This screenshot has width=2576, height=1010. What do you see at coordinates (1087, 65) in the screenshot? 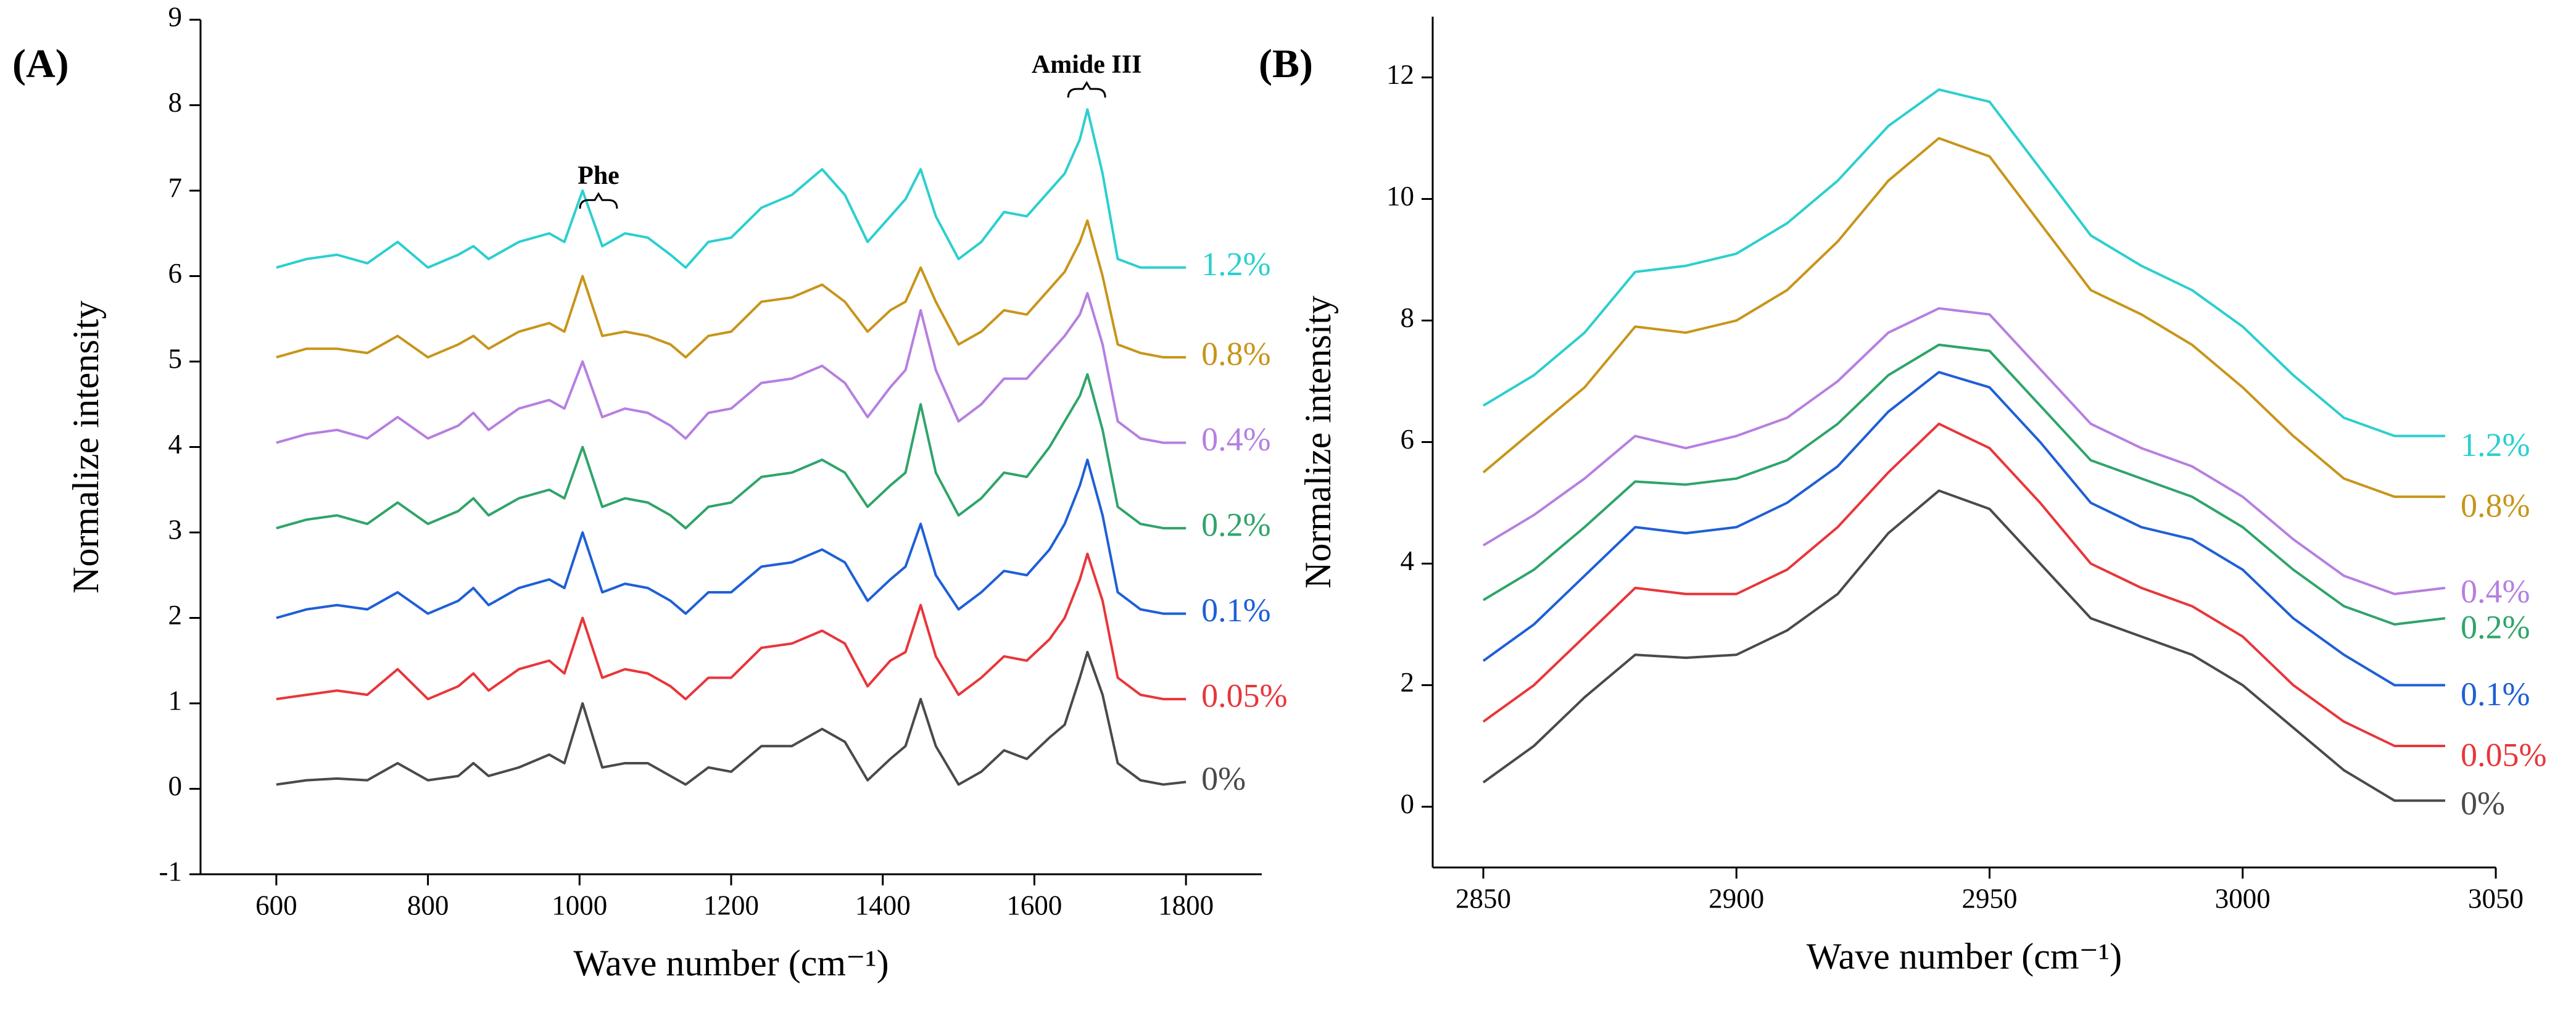
I see `annotation: Amide III` at bounding box center [1087, 65].